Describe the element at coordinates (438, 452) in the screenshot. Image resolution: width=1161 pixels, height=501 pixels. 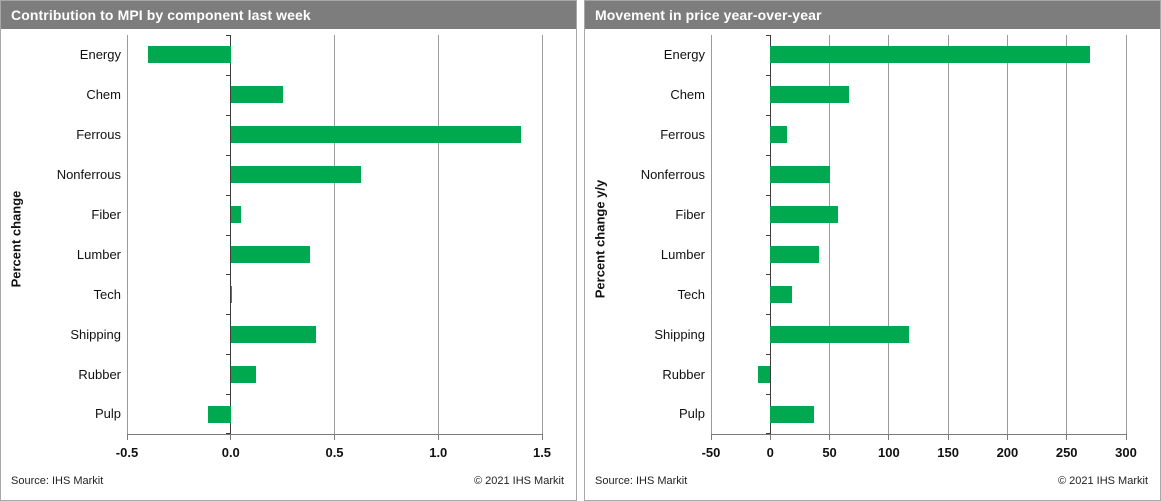
I see `x-tick-label: 1.0` at that location.